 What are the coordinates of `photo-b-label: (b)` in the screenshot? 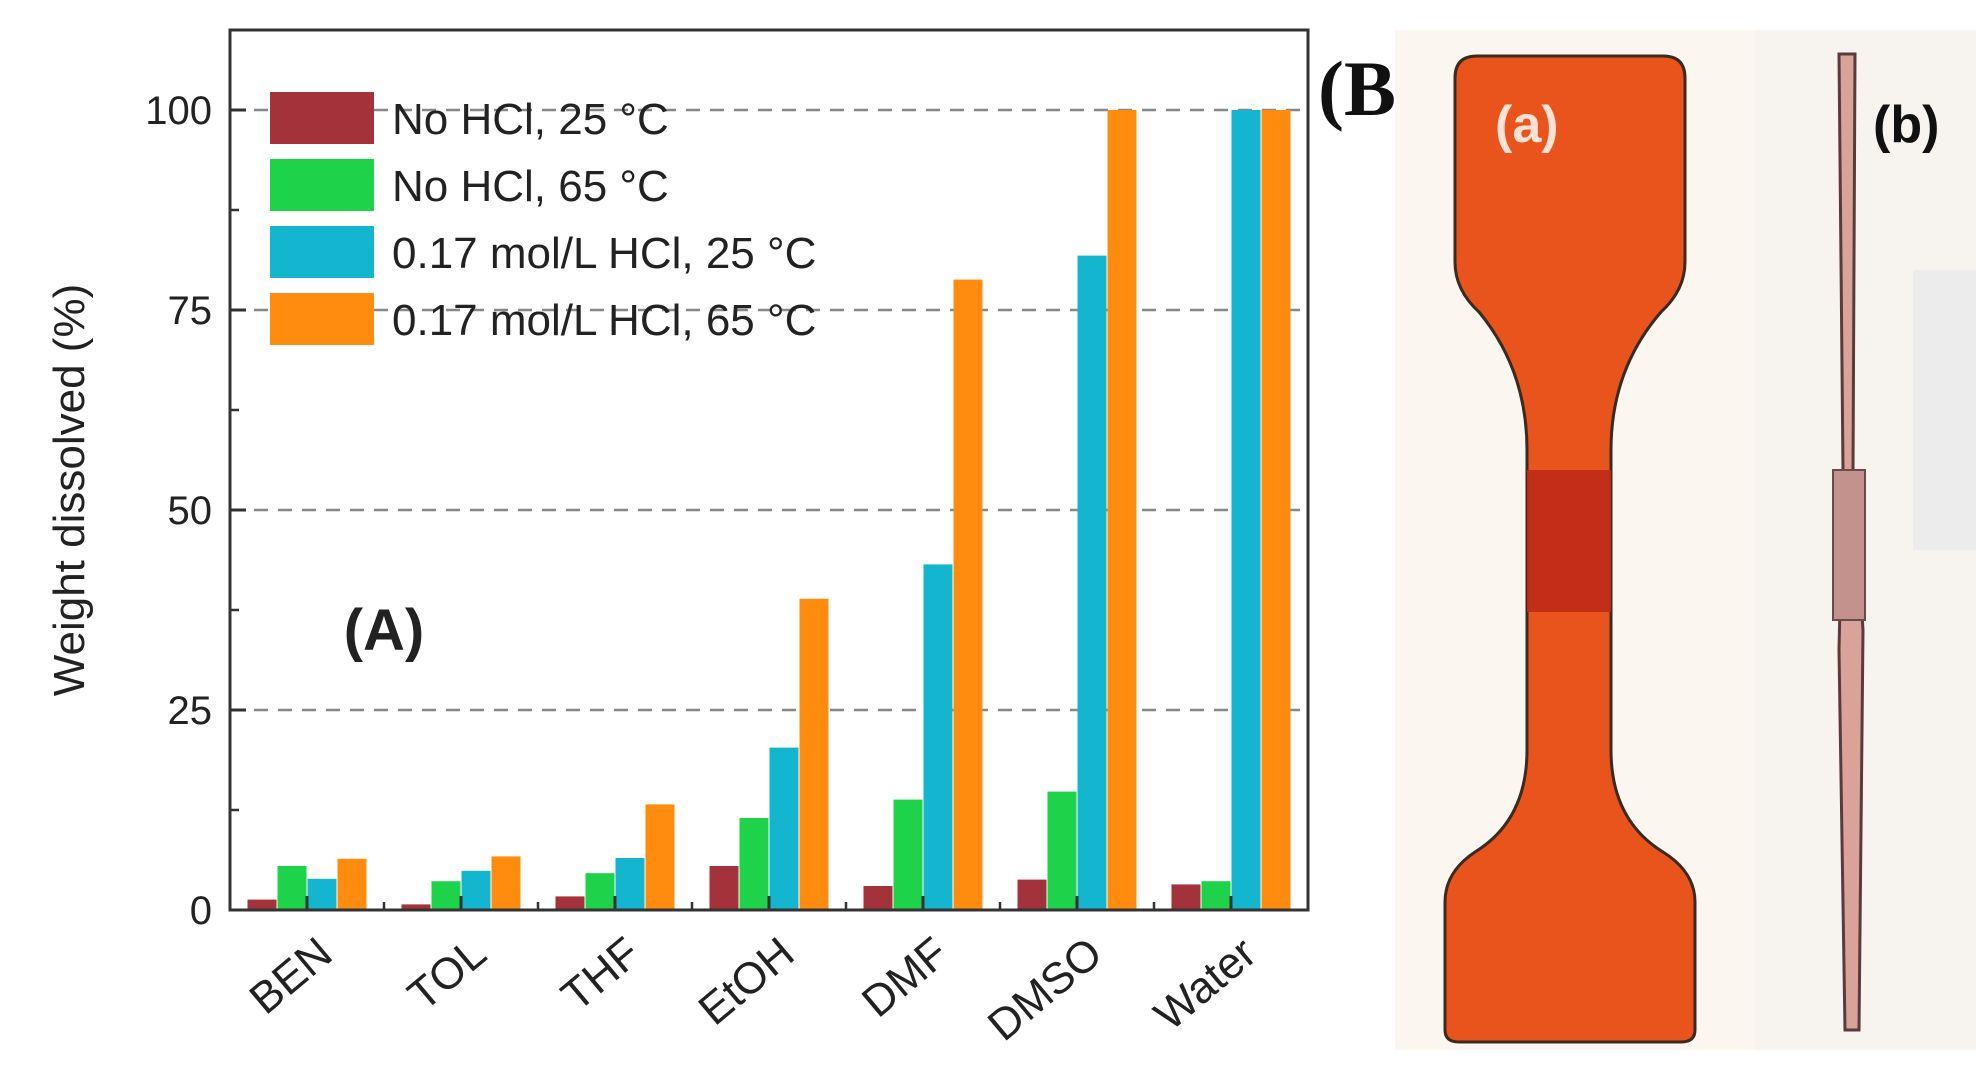 It's located at (1906, 125).